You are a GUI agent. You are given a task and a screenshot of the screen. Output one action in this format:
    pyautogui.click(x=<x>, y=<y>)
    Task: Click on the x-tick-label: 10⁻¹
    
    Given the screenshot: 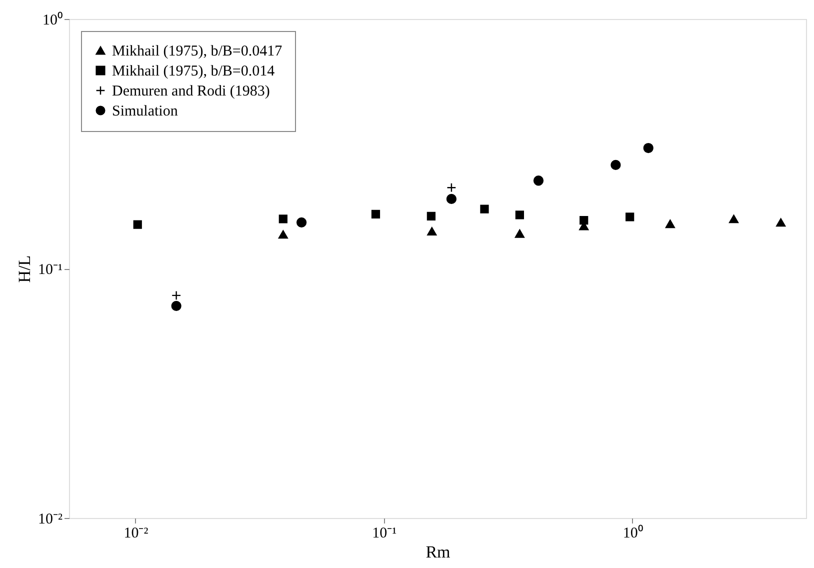 What is the action you would take?
    pyautogui.click(x=384, y=534)
    